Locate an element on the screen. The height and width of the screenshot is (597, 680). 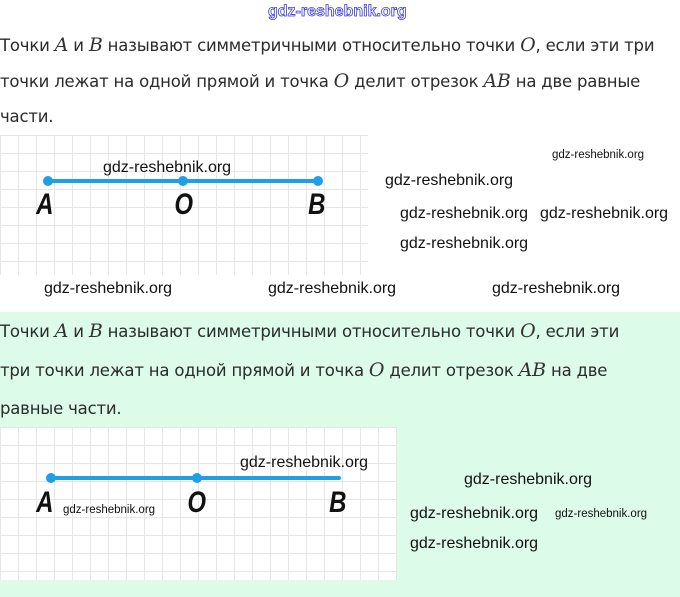
definition2-line-3: равные части. is located at coordinates (61, 409).